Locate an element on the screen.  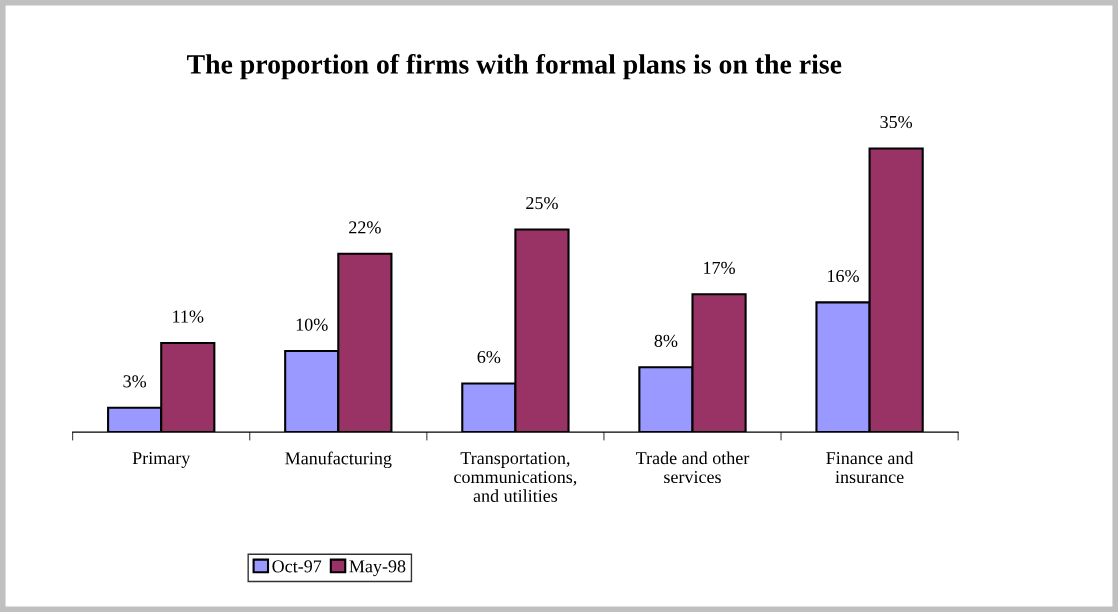
x-tick-label: Primary is located at coordinates (161, 460).